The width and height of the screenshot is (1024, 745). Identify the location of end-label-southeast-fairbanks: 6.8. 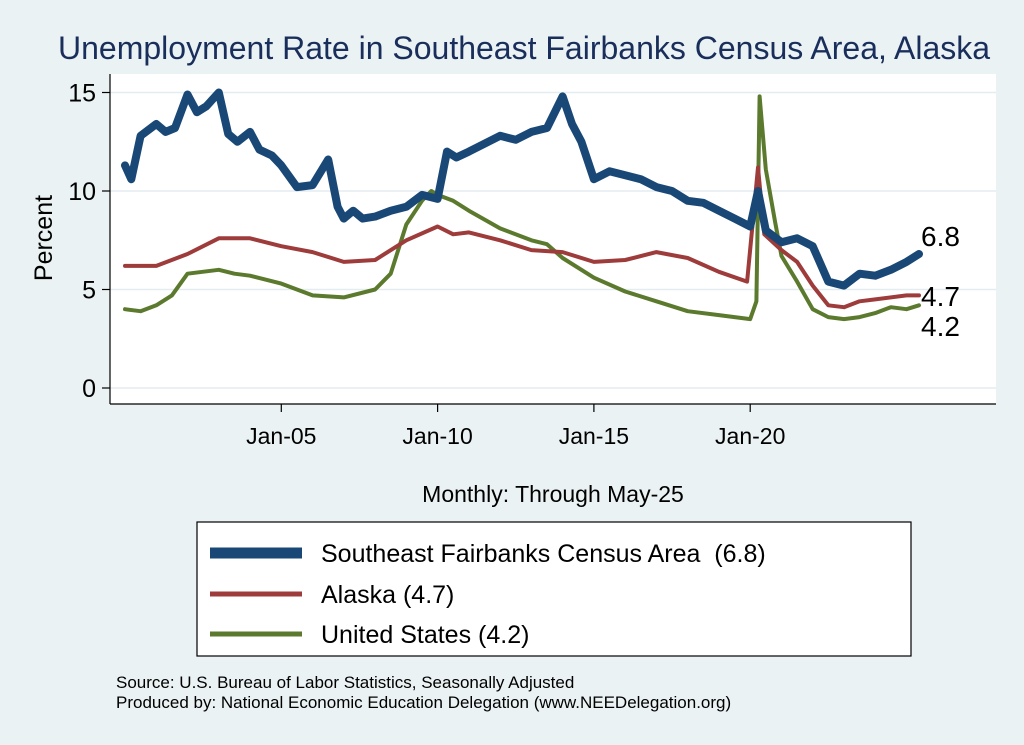
(940, 236).